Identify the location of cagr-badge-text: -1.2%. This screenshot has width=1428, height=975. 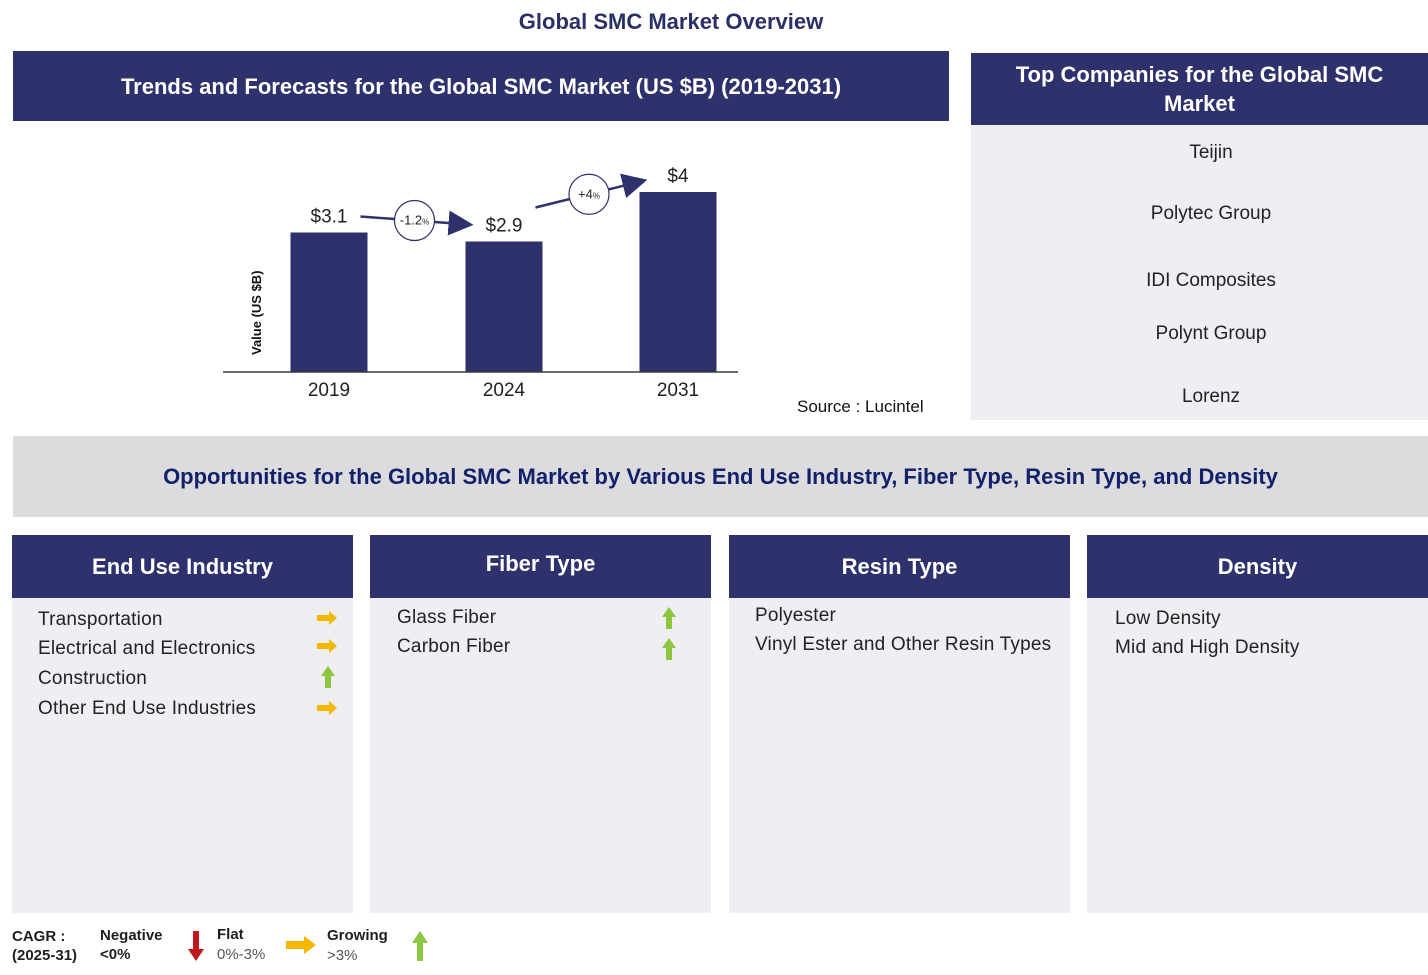
(415, 220).